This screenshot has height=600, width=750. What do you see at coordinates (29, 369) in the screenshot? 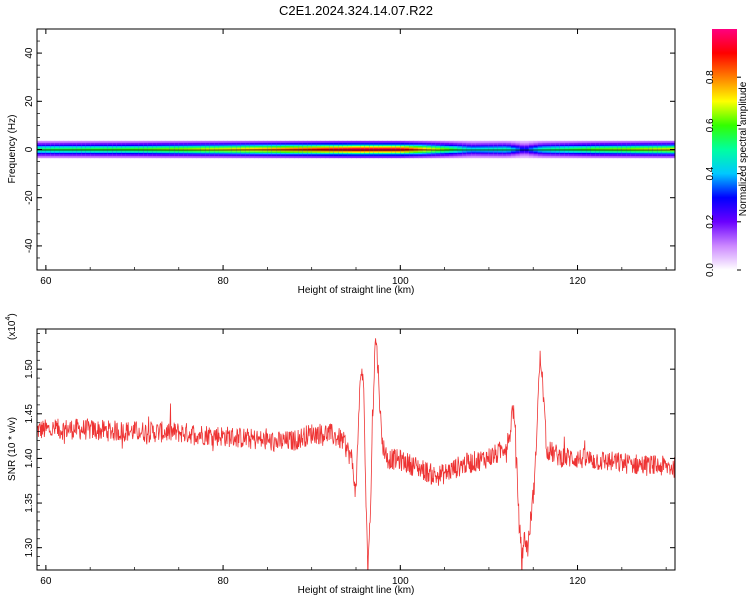
I see `snr-y-tick-label: 1.50` at bounding box center [29, 369].